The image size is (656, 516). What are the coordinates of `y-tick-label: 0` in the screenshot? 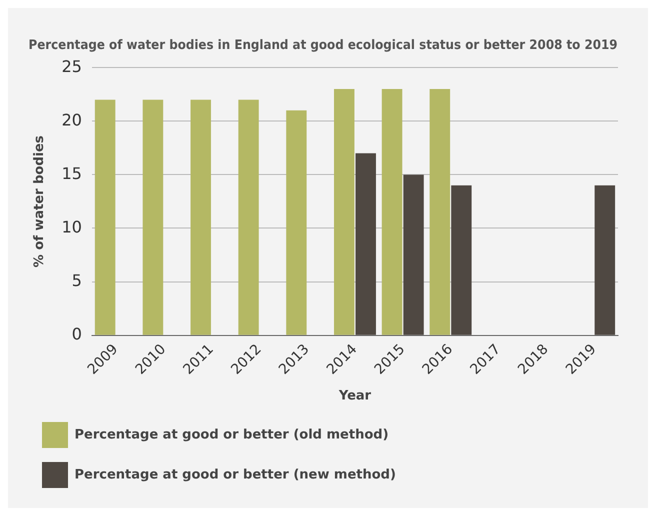 It's located at (77, 334).